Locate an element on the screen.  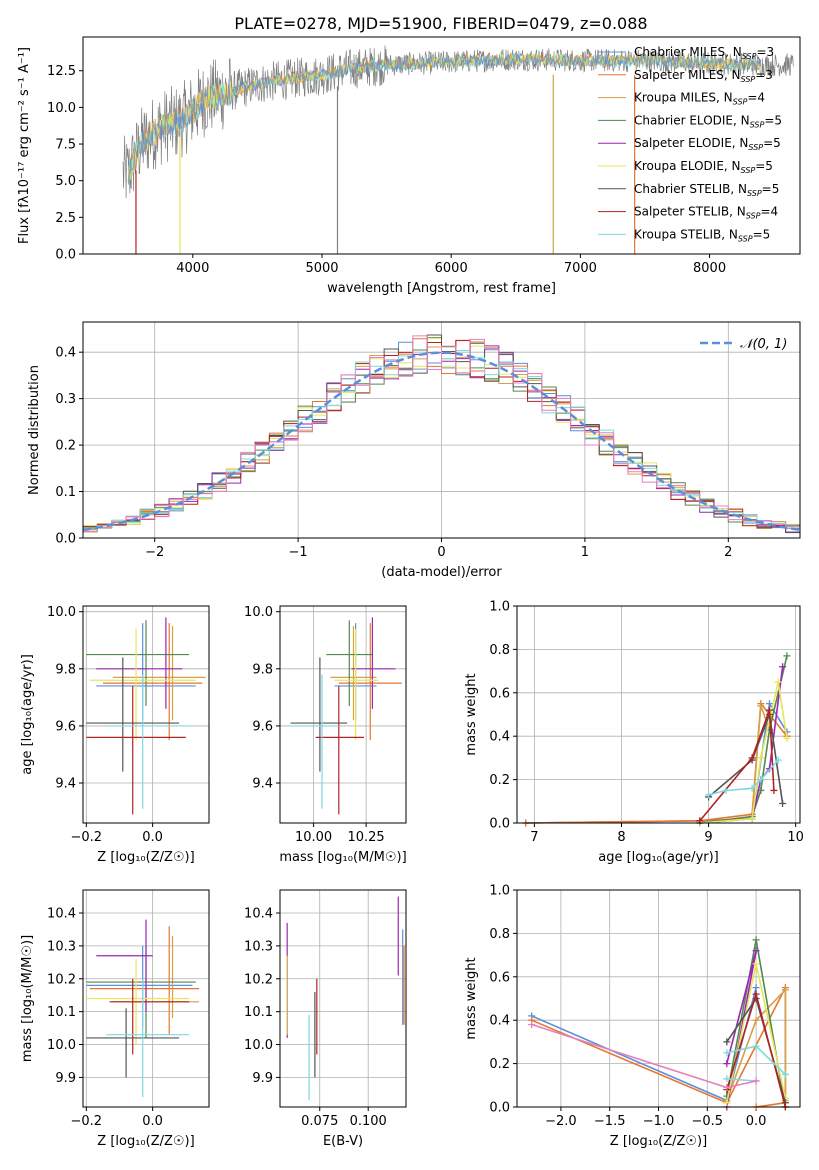
legend-label: Kroupa MILES, NSSP=4 is located at coordinates (699, 99).